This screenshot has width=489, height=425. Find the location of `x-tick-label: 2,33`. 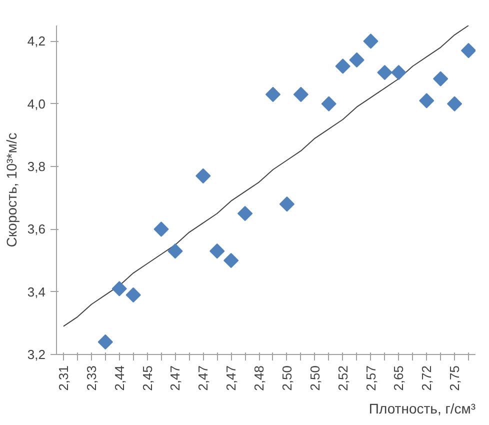

x-tick-label: 2,33 is located at coordinates (91, 378).